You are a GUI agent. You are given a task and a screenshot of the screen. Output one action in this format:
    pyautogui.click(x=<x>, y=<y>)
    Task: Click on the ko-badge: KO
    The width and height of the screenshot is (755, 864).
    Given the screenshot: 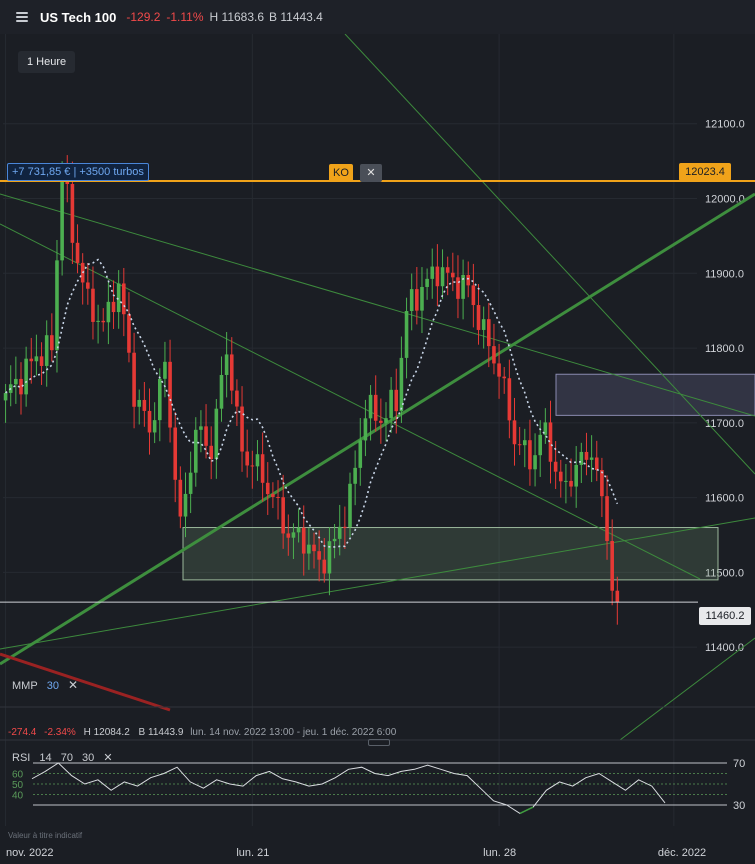 What is the action you would take?
    pyautogui.click(x=341, y=173)
    